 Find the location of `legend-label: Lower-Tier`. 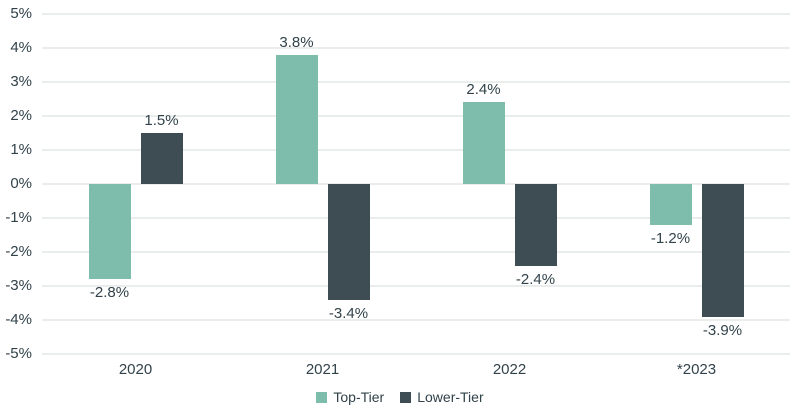

legend-label: Lower-Tier is located at coordinates (450, 397).